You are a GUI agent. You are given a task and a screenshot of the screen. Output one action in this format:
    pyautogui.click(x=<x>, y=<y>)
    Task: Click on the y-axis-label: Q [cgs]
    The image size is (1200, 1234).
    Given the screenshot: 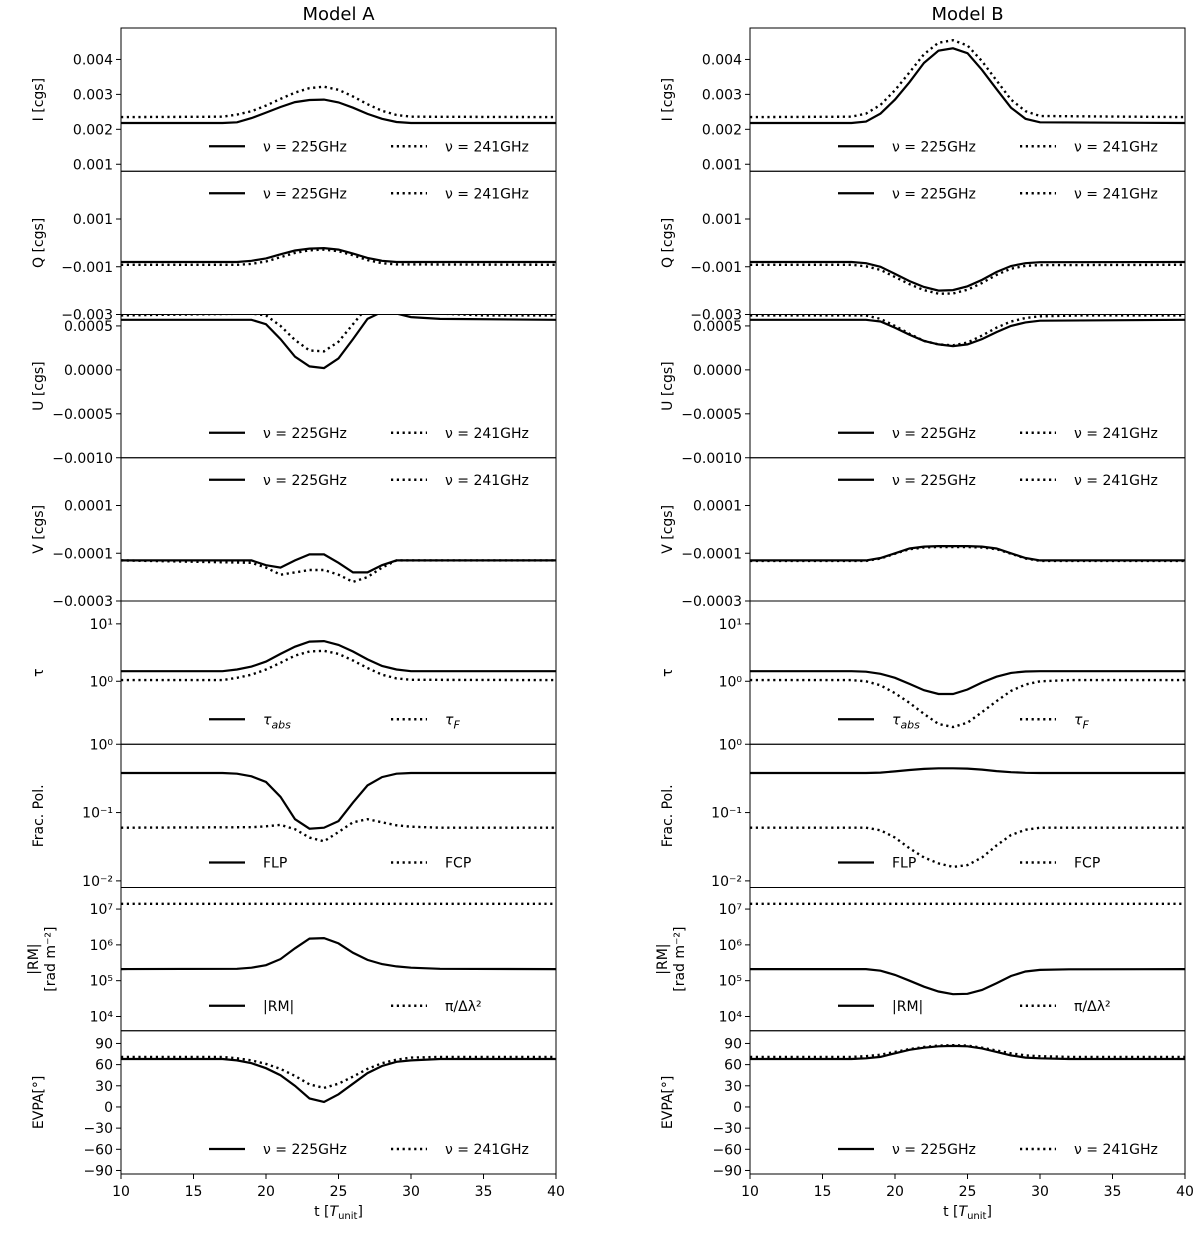 What is the action you would take?
    pyautogui.click(x=668, y=243)
    